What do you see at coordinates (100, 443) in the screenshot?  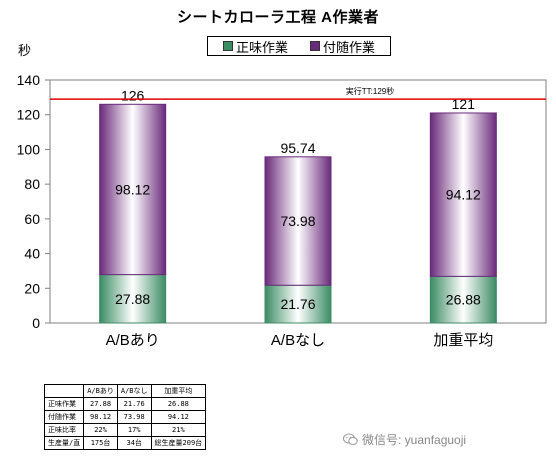 I see `table-cell: 175台` at bounding box center [100, 443].